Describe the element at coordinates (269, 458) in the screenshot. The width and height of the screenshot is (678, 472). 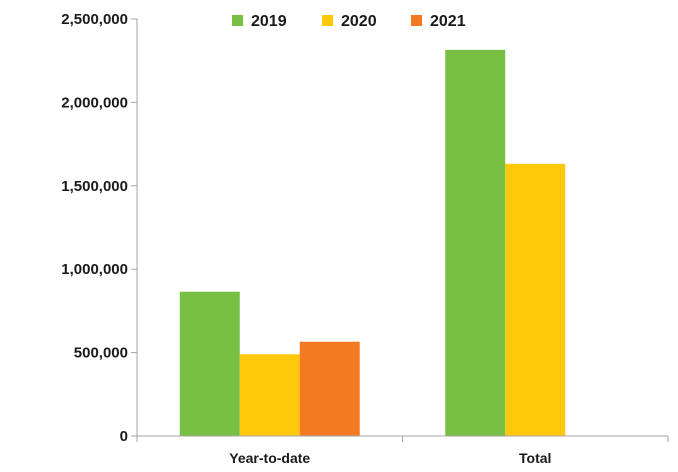
I see `x-category-label: Year-to-date` at that location.